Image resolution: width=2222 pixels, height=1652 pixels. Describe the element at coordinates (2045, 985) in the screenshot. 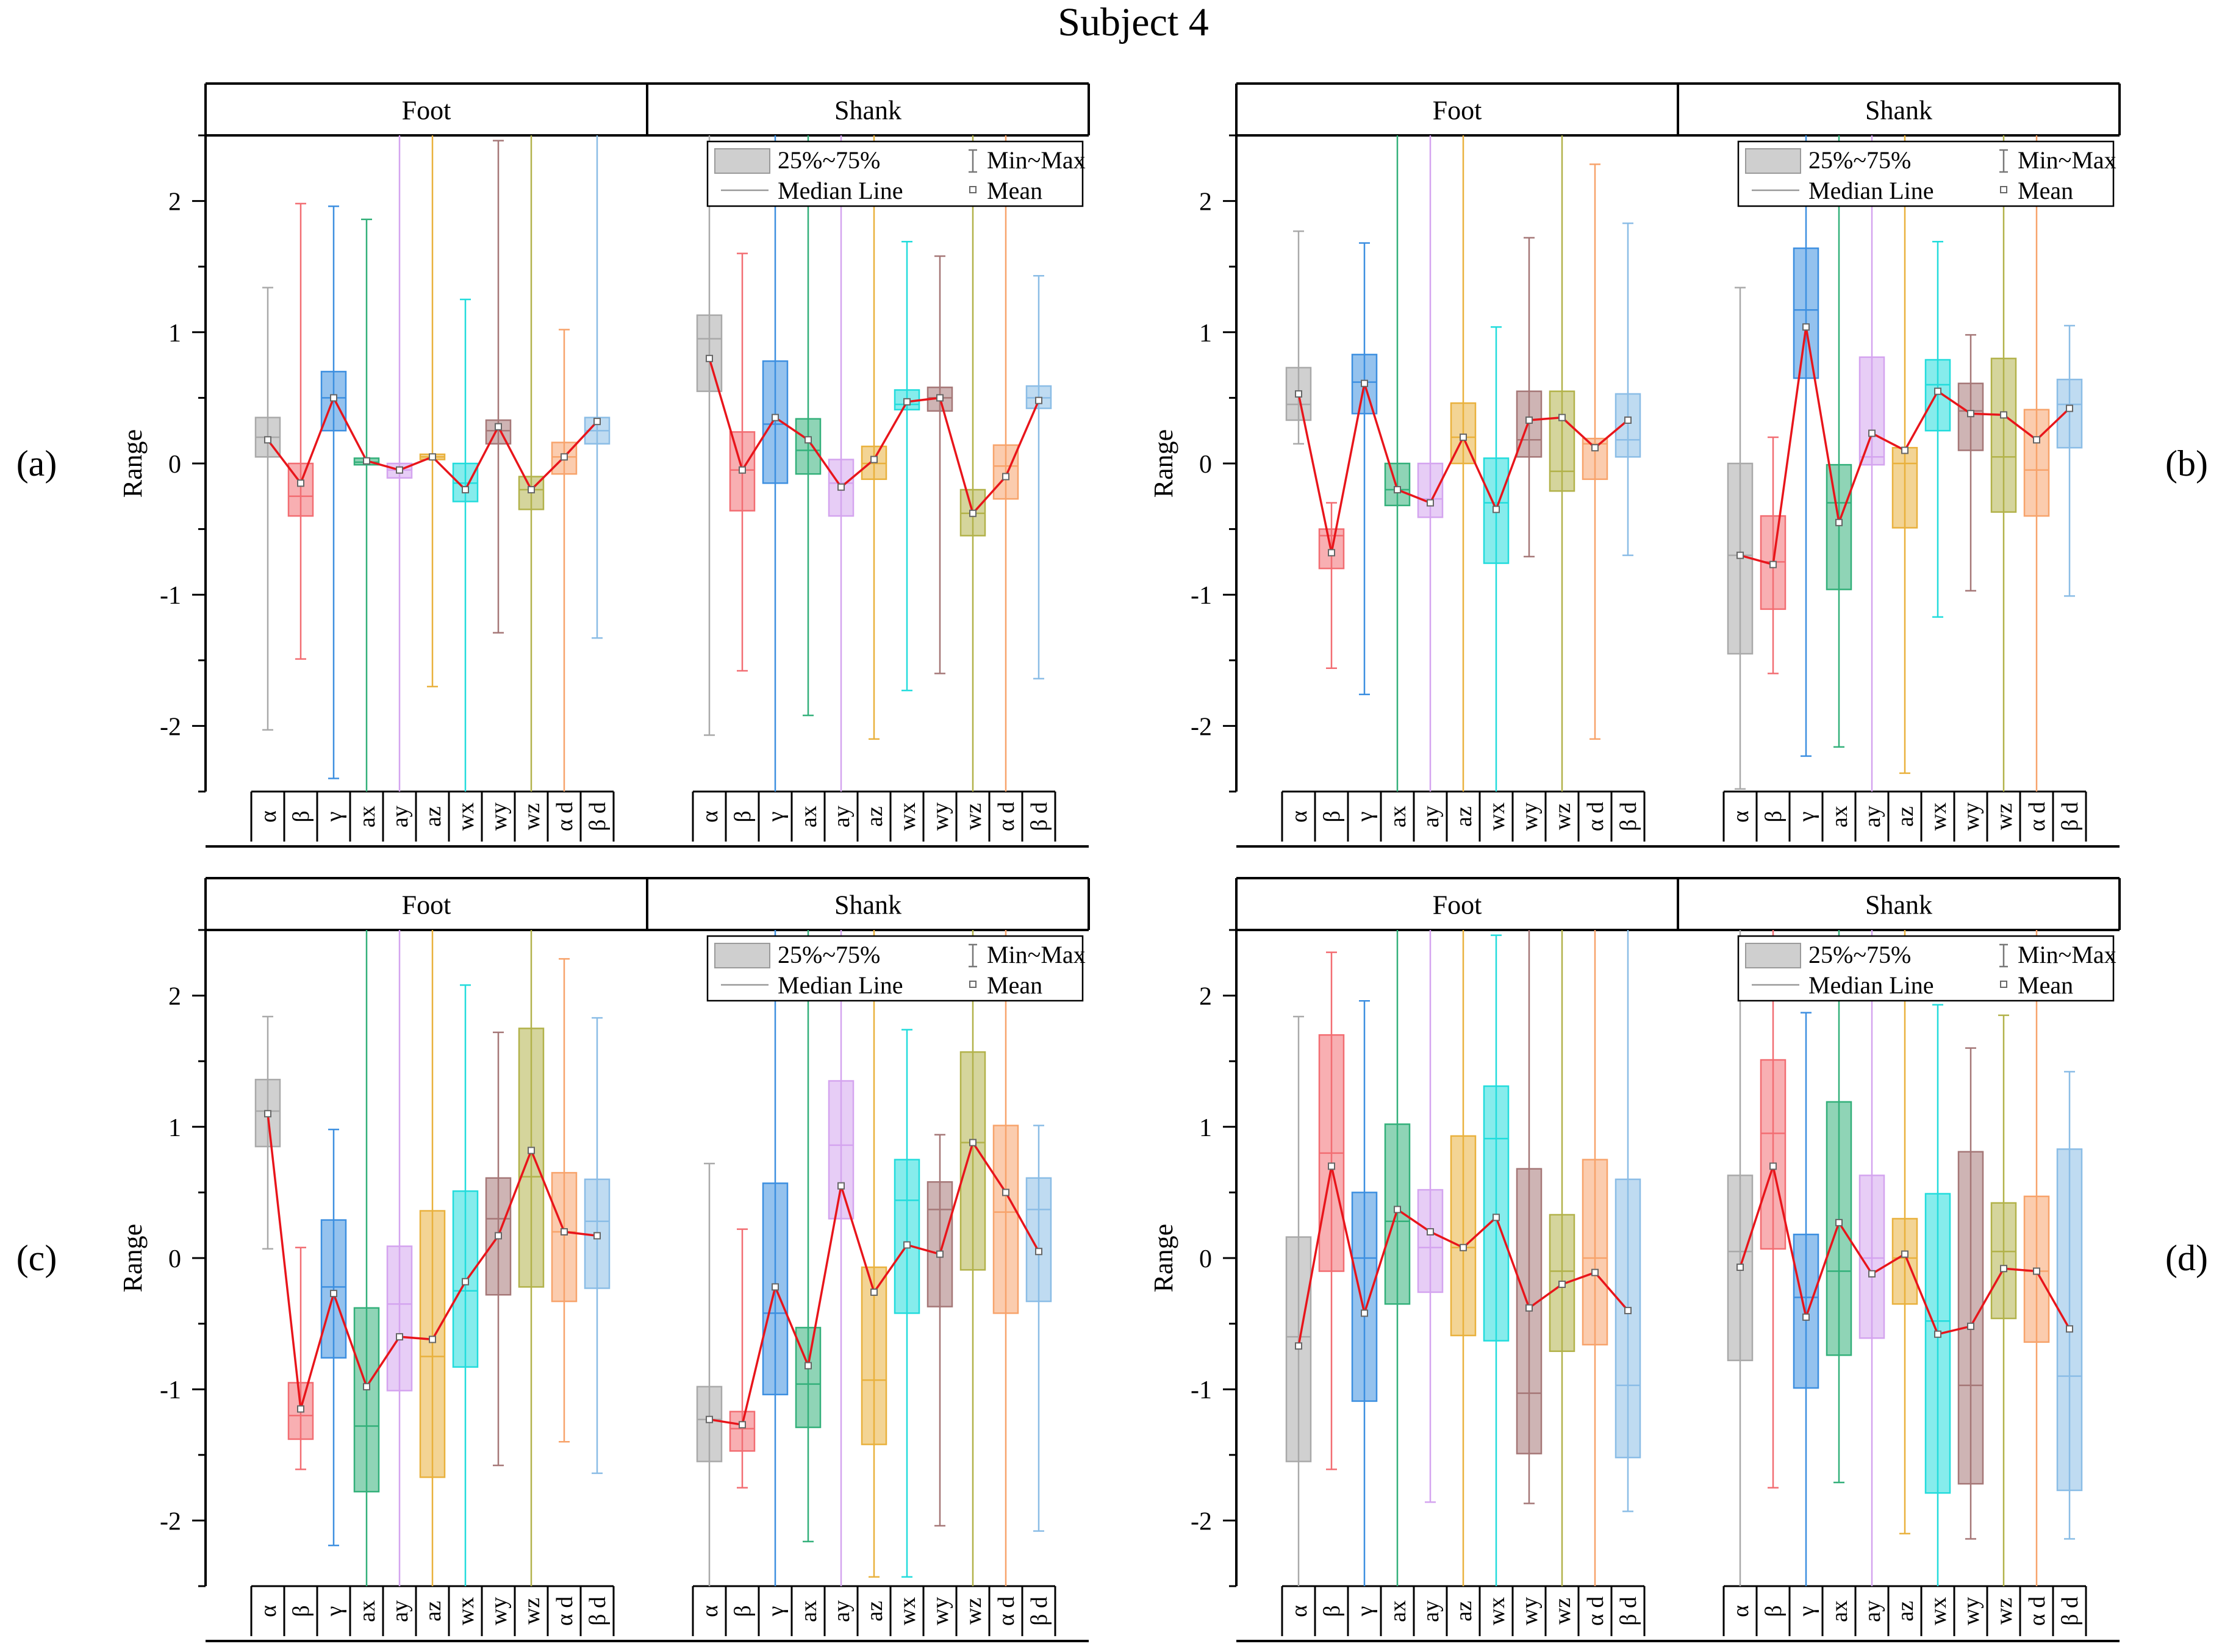

I see `legend-mean-label: Mean` at that location.